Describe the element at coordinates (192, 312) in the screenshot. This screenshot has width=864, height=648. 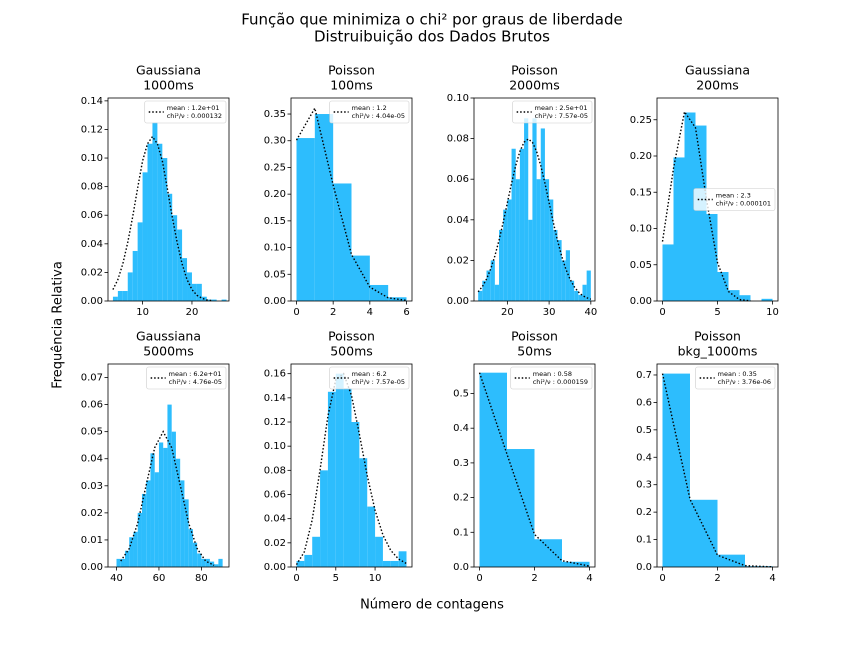
I see `x-tick-label: 20` at that location.